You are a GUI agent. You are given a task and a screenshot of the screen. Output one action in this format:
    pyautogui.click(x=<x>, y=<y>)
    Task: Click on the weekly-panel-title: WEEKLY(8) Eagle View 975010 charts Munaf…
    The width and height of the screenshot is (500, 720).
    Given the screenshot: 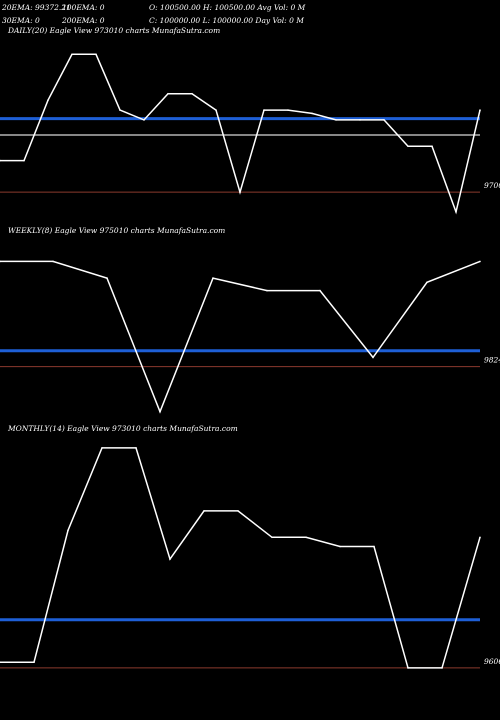 What is the action you would take?
    pyautogui.click(x=116, y=230)
    